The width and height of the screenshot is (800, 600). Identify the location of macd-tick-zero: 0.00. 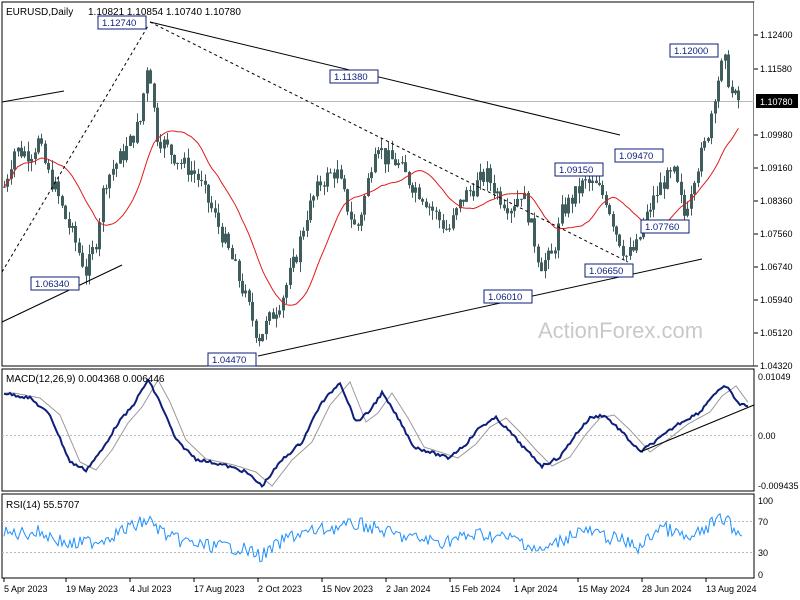
(767, 436).